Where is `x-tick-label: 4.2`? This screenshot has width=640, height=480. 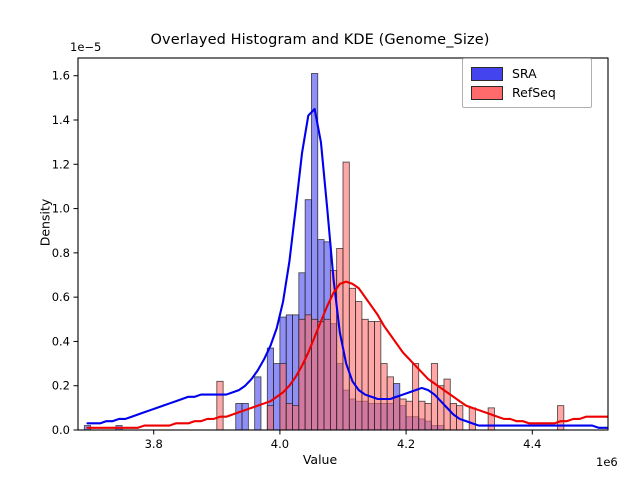 x-tick-label: 4.2 is located at coordinates (406, 444).